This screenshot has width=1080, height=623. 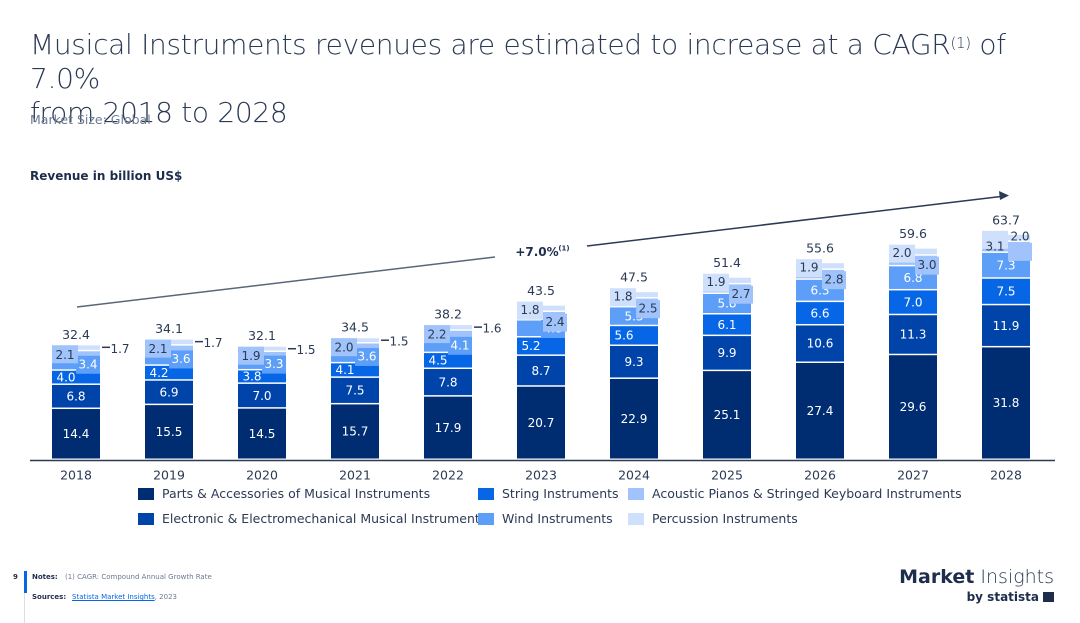 I want to click on legend-label: Wind Instruments, so click(x=557, y=518).